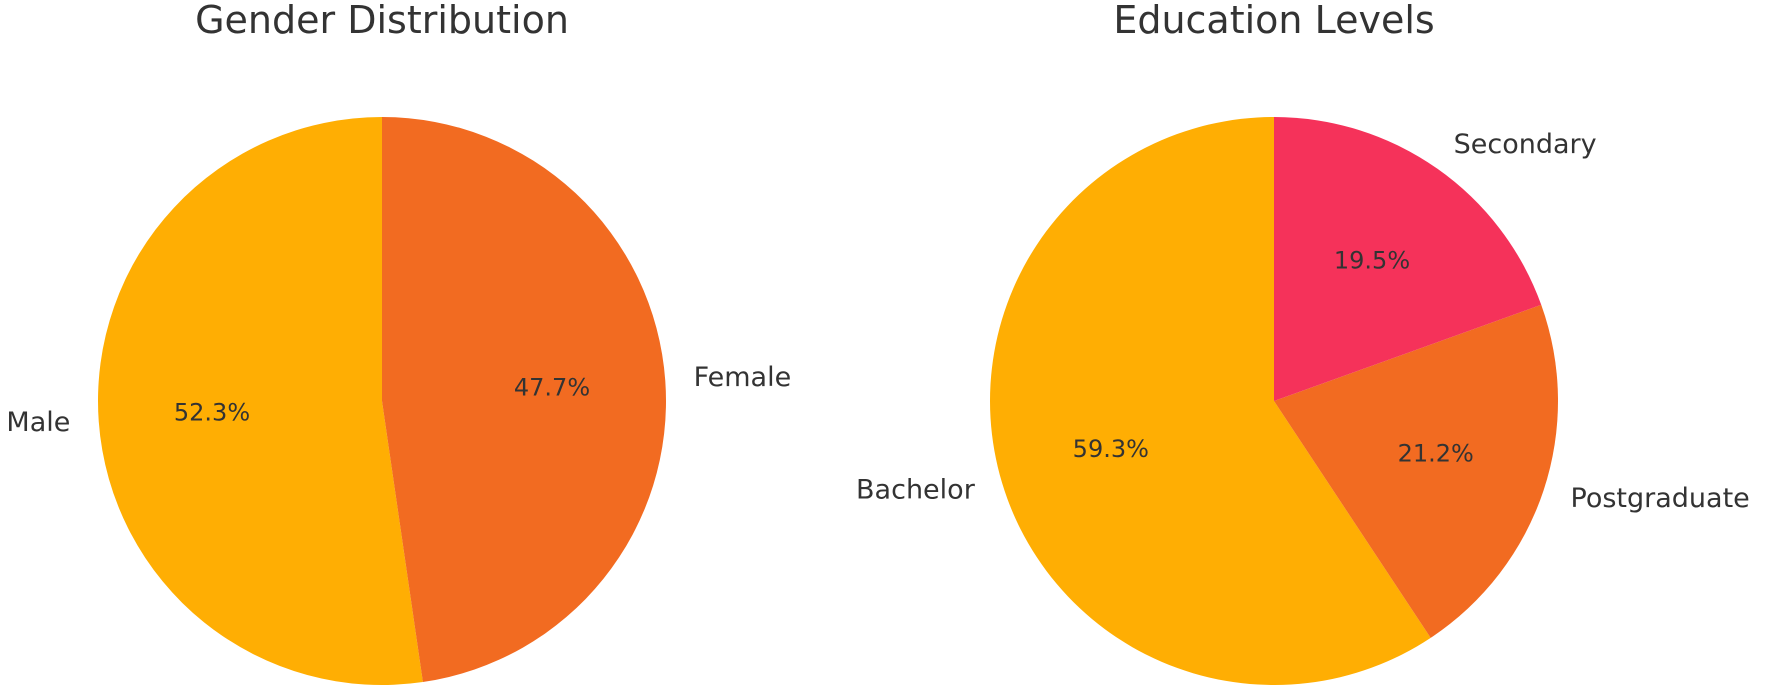 The width and height of the screenshot is (1772, 687). I want to click on gender-slice-label-male: Male, so click(38, 422).